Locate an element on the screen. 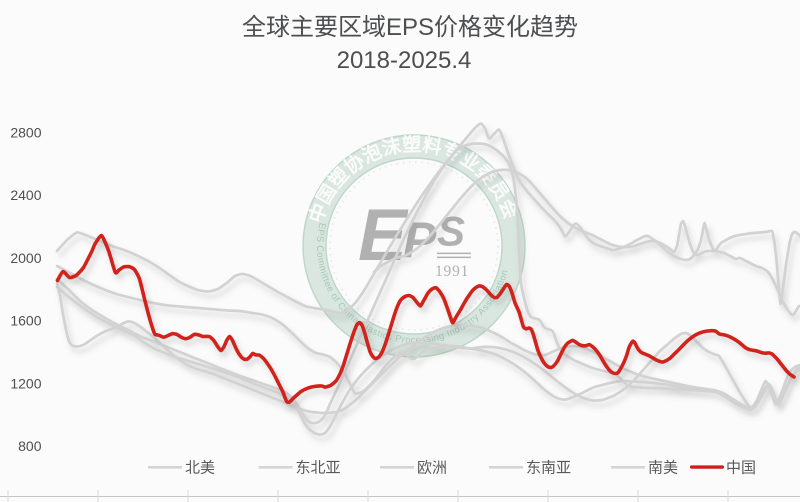 Image resolution: width=800 pixels, height=502 pixels. svg-text: E is located at coordinates (383, 235).